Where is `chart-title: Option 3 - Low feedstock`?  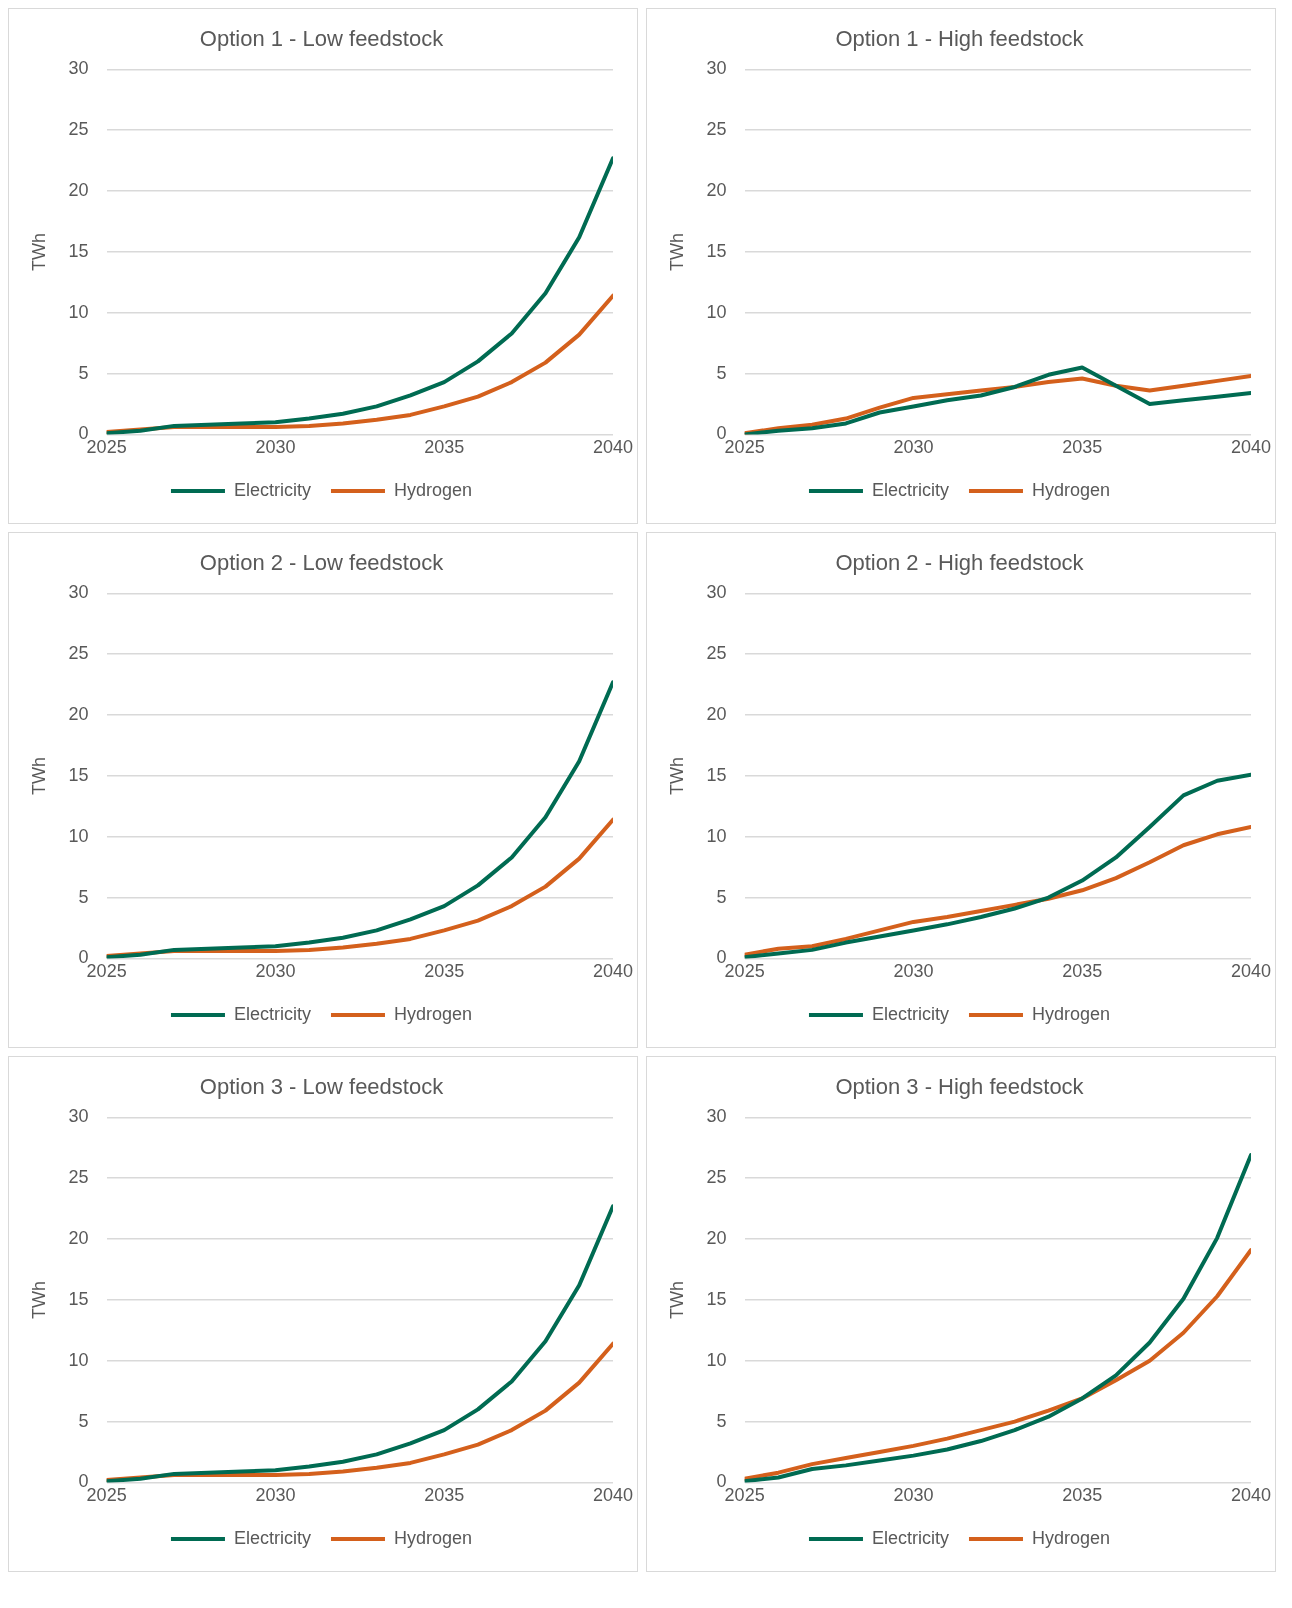 chart-title: Option 3 - Low feedstock is located at coordinates (322, 1087).